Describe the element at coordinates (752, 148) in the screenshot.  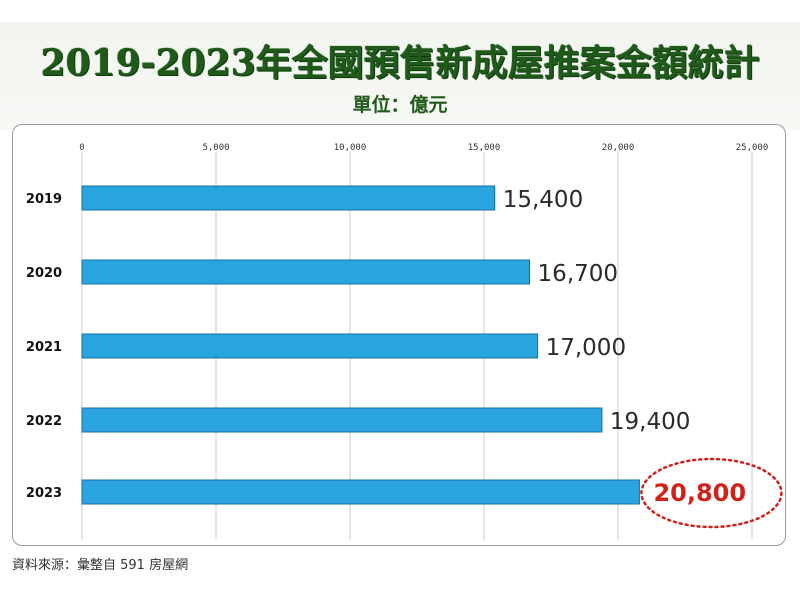
I see `x-tick-label: 25,000` at that location.